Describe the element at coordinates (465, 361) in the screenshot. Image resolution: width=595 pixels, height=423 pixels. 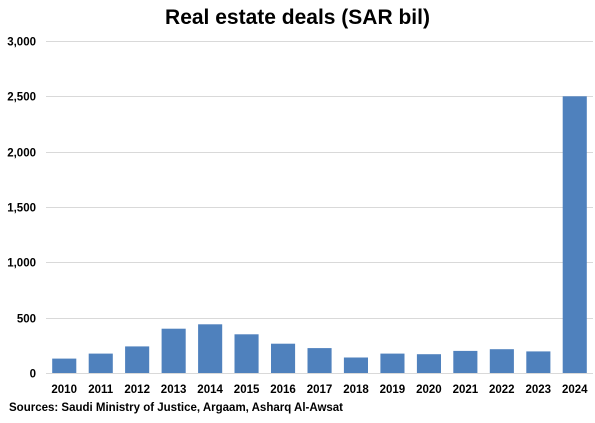
I see `bar-2021` at that location.